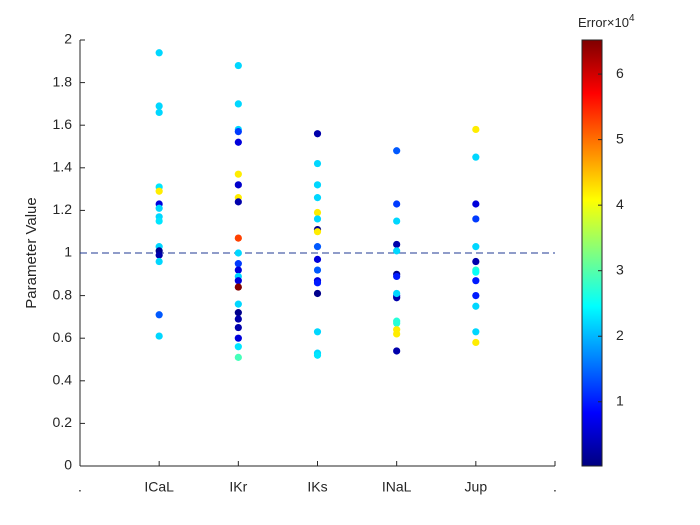 This screenshot has width=700, height=525. What do you see at coordinates (63, 167) in the screenshot?
I see `y-tick-label: 1.4` at bounding box center [63, 167].